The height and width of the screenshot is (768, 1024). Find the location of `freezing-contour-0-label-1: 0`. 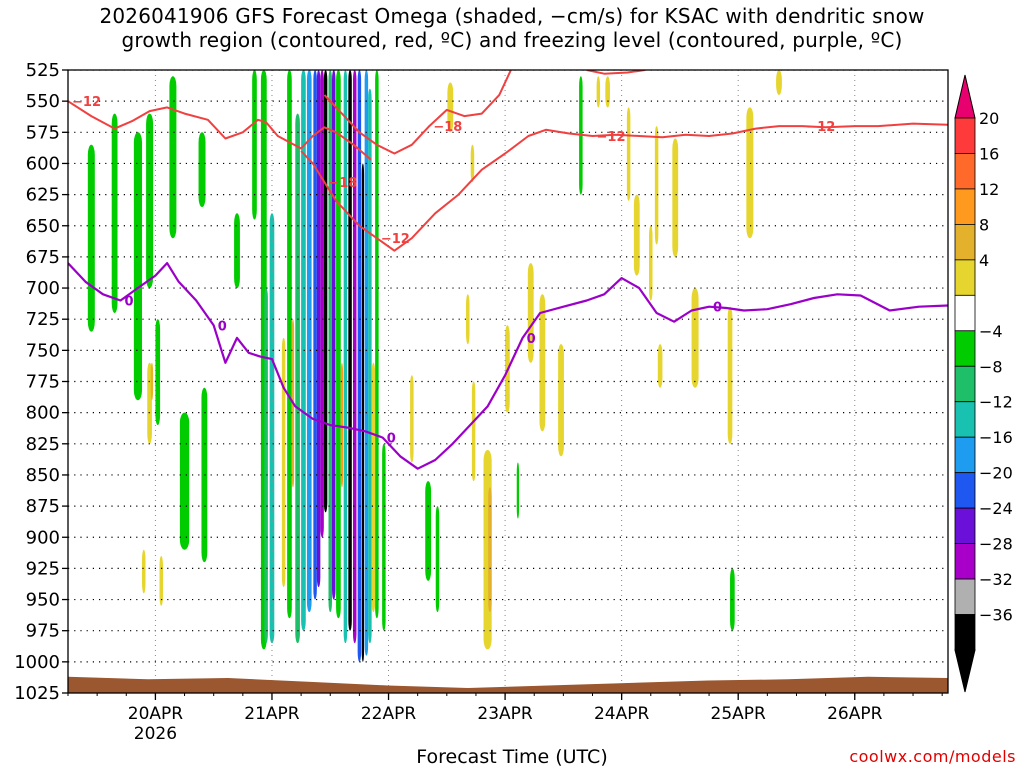

freezing-contour-0-label-1: 0 is located at coordinates (222, 326).